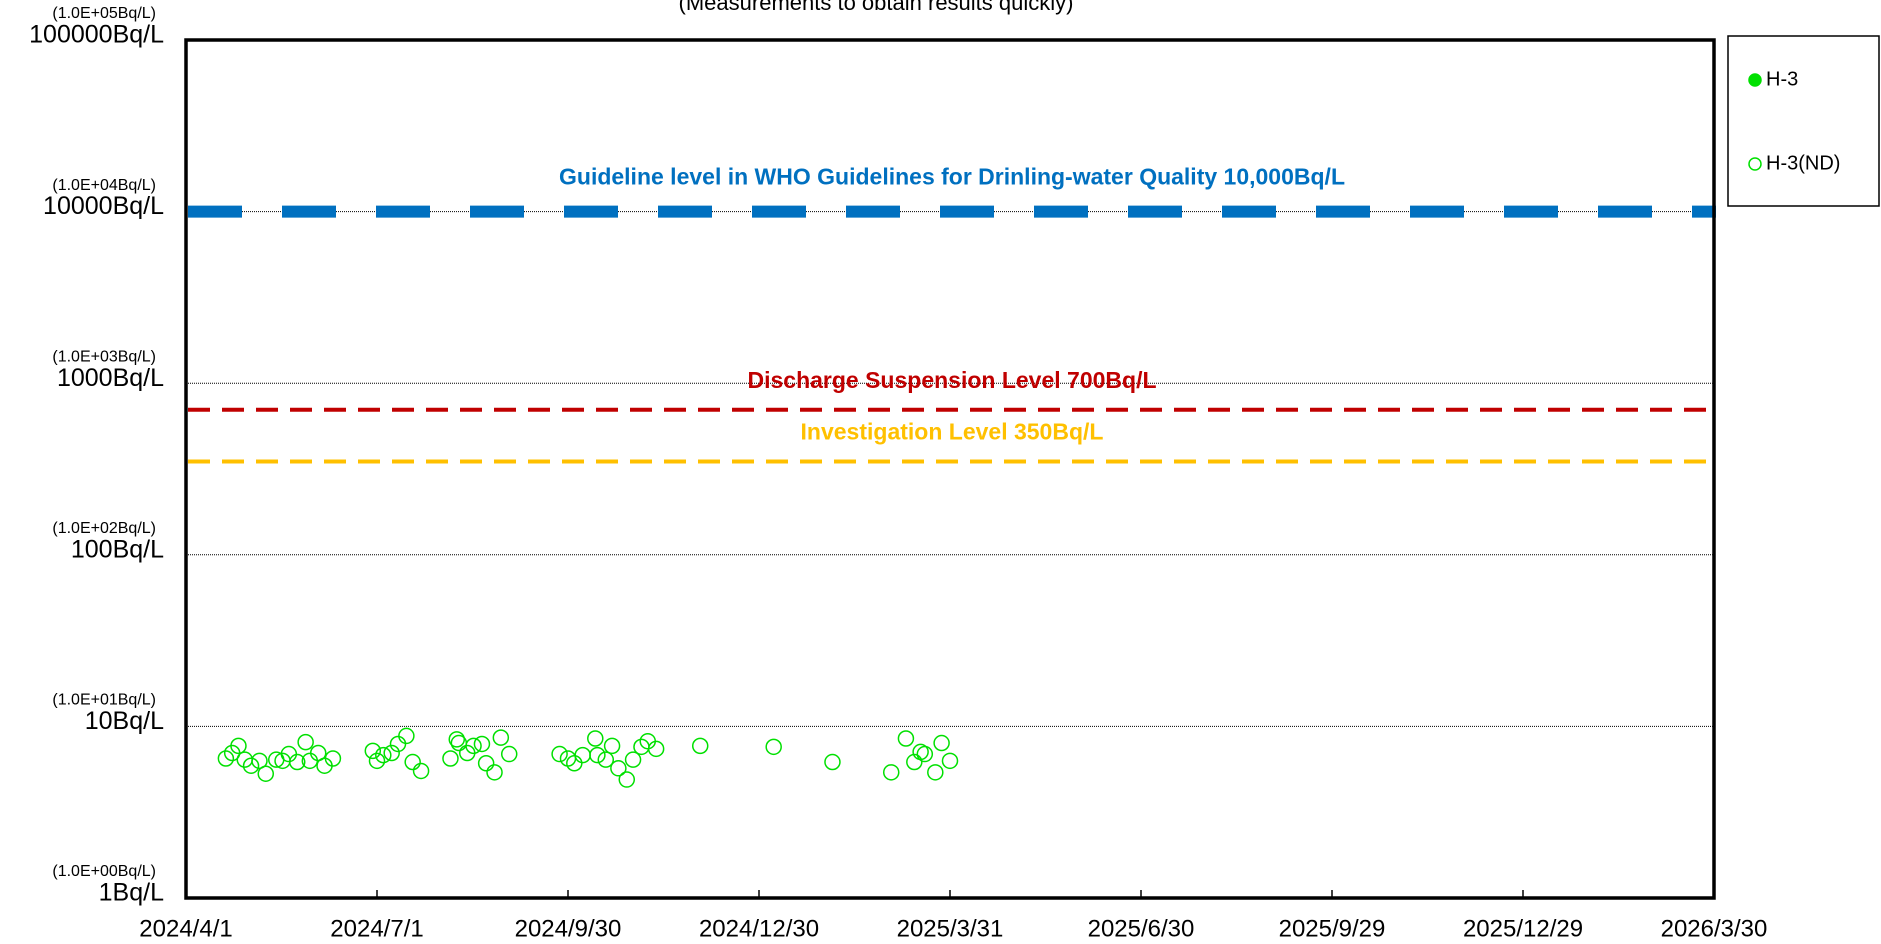  I want to click on y-tick-sublabel: (1.0E+03Bq/L), so click(104, 356).